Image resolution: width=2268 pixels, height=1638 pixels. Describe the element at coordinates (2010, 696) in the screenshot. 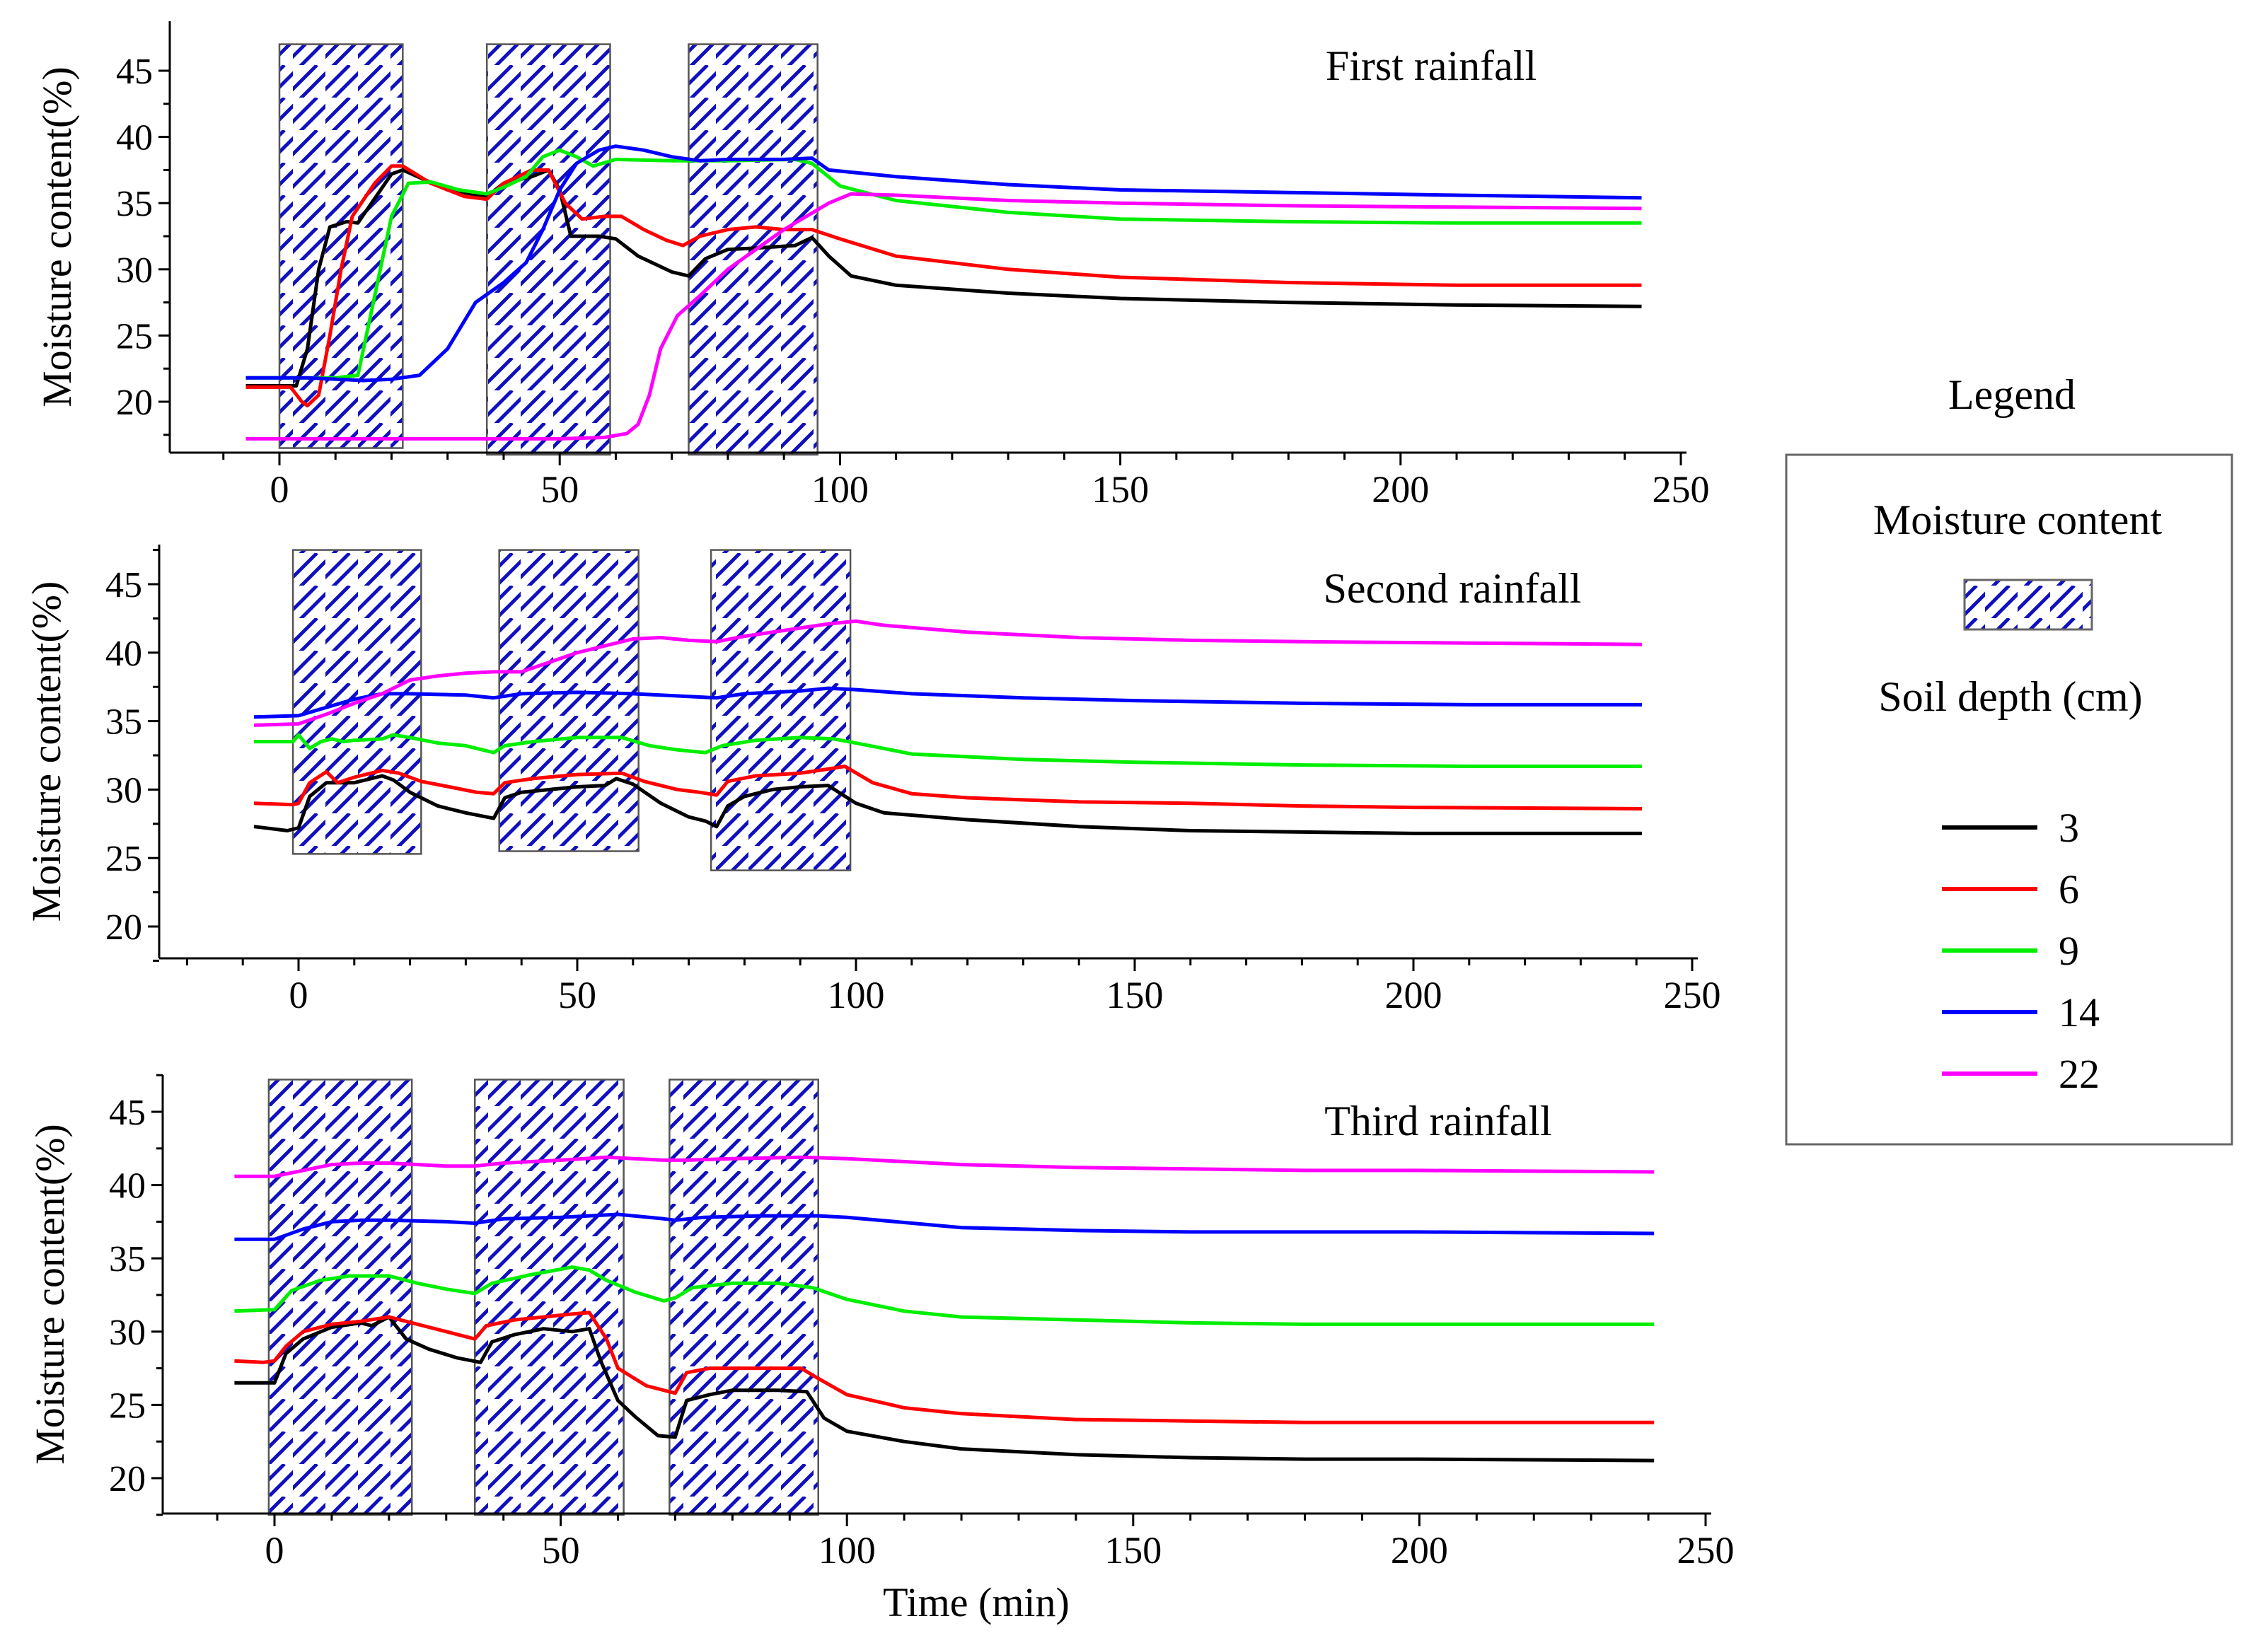

I see `legend-depth-label: Soil depth (cm)` at that location.